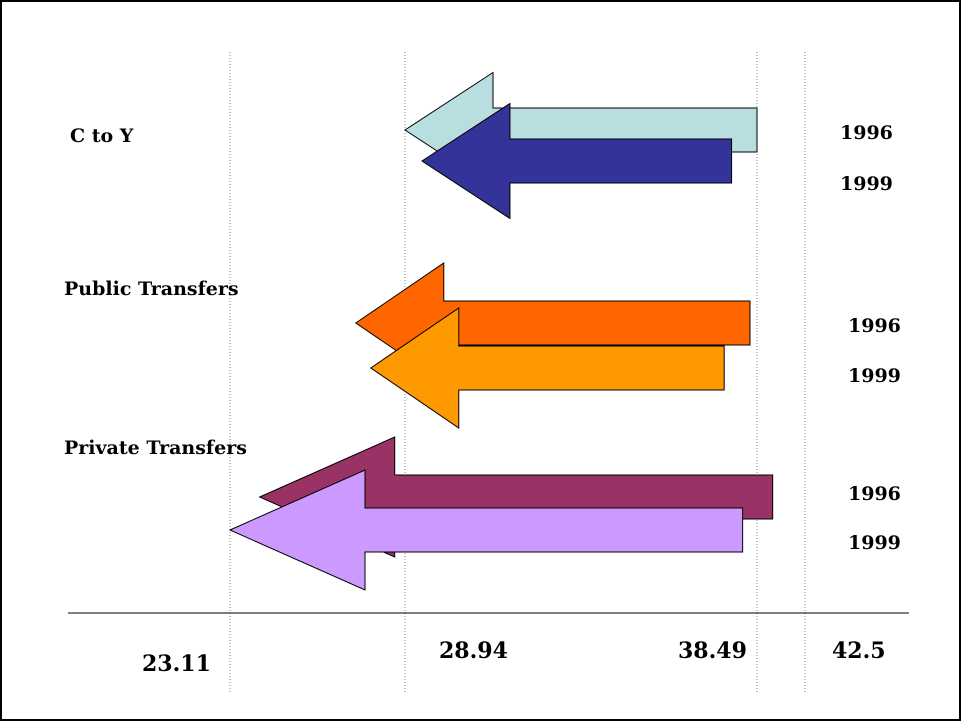 The width and height of the screenshot is (961, 723). I want to click on category-label-private-transfers: Private Transfers, so click(155, 448).